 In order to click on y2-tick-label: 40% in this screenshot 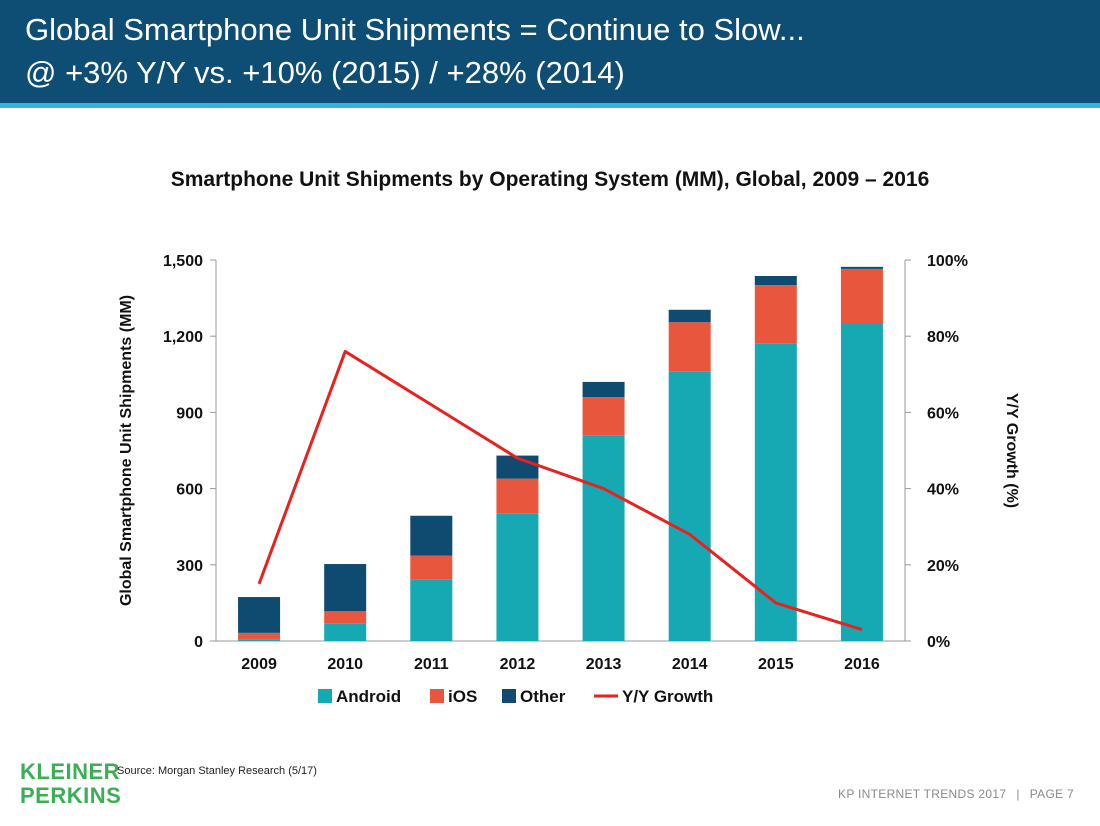, I will do `click(943, 490)`.